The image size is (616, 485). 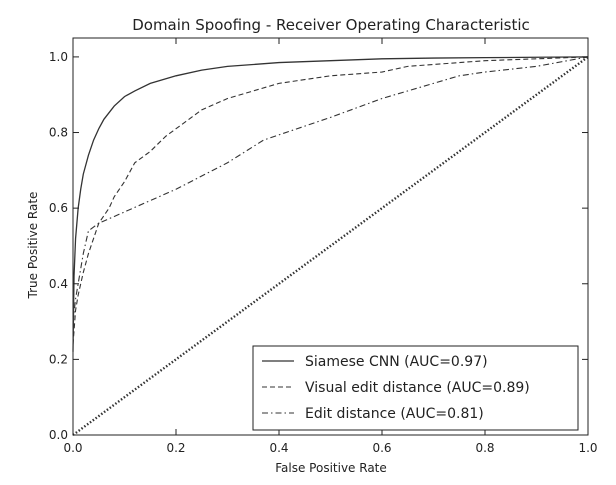 What do you see at coordinates (396, 362) in the screenshot?
I see `legend-entry: Siamese CNN (AUC=0.97)` at bounding box center [396, 362].